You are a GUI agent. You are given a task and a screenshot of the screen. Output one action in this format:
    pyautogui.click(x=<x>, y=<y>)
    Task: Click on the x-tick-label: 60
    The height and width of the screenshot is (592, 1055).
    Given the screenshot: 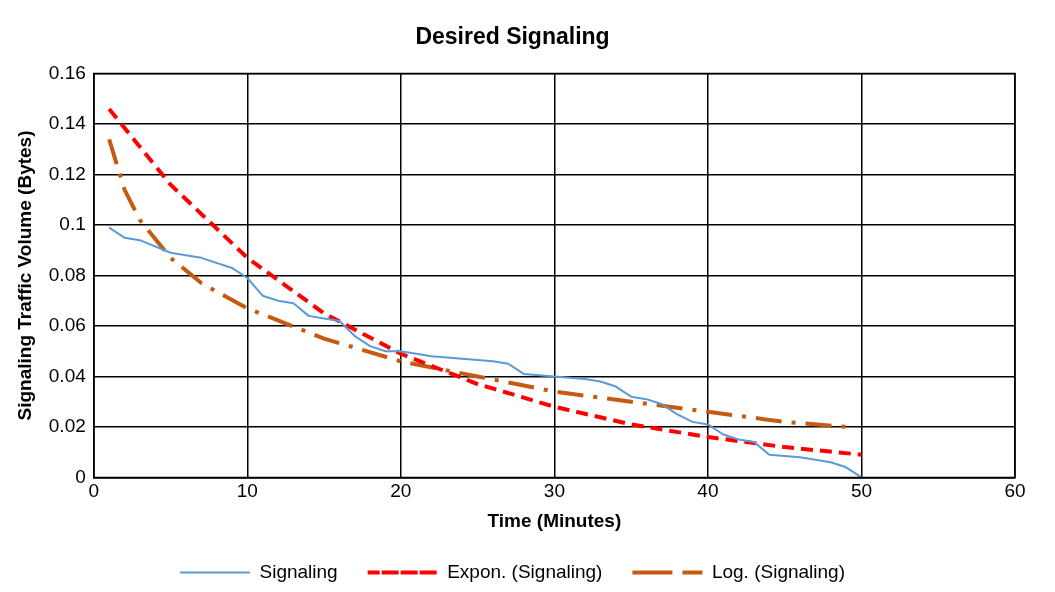 What is the action you would take?
    pyautogui.click(x=1015, y=491)
    